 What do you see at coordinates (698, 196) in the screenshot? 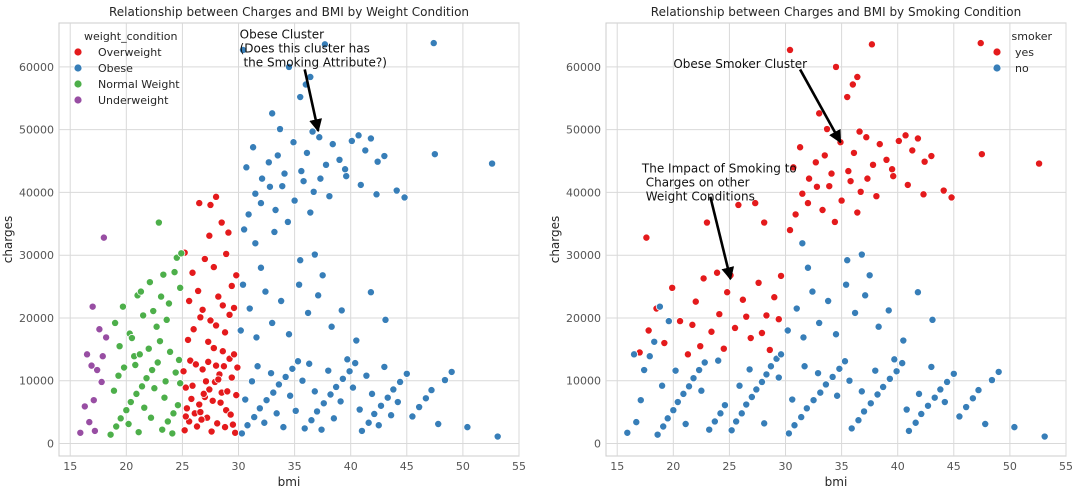
I see `annotation-line: Weight Conditions` at bounding box center [698, 196].